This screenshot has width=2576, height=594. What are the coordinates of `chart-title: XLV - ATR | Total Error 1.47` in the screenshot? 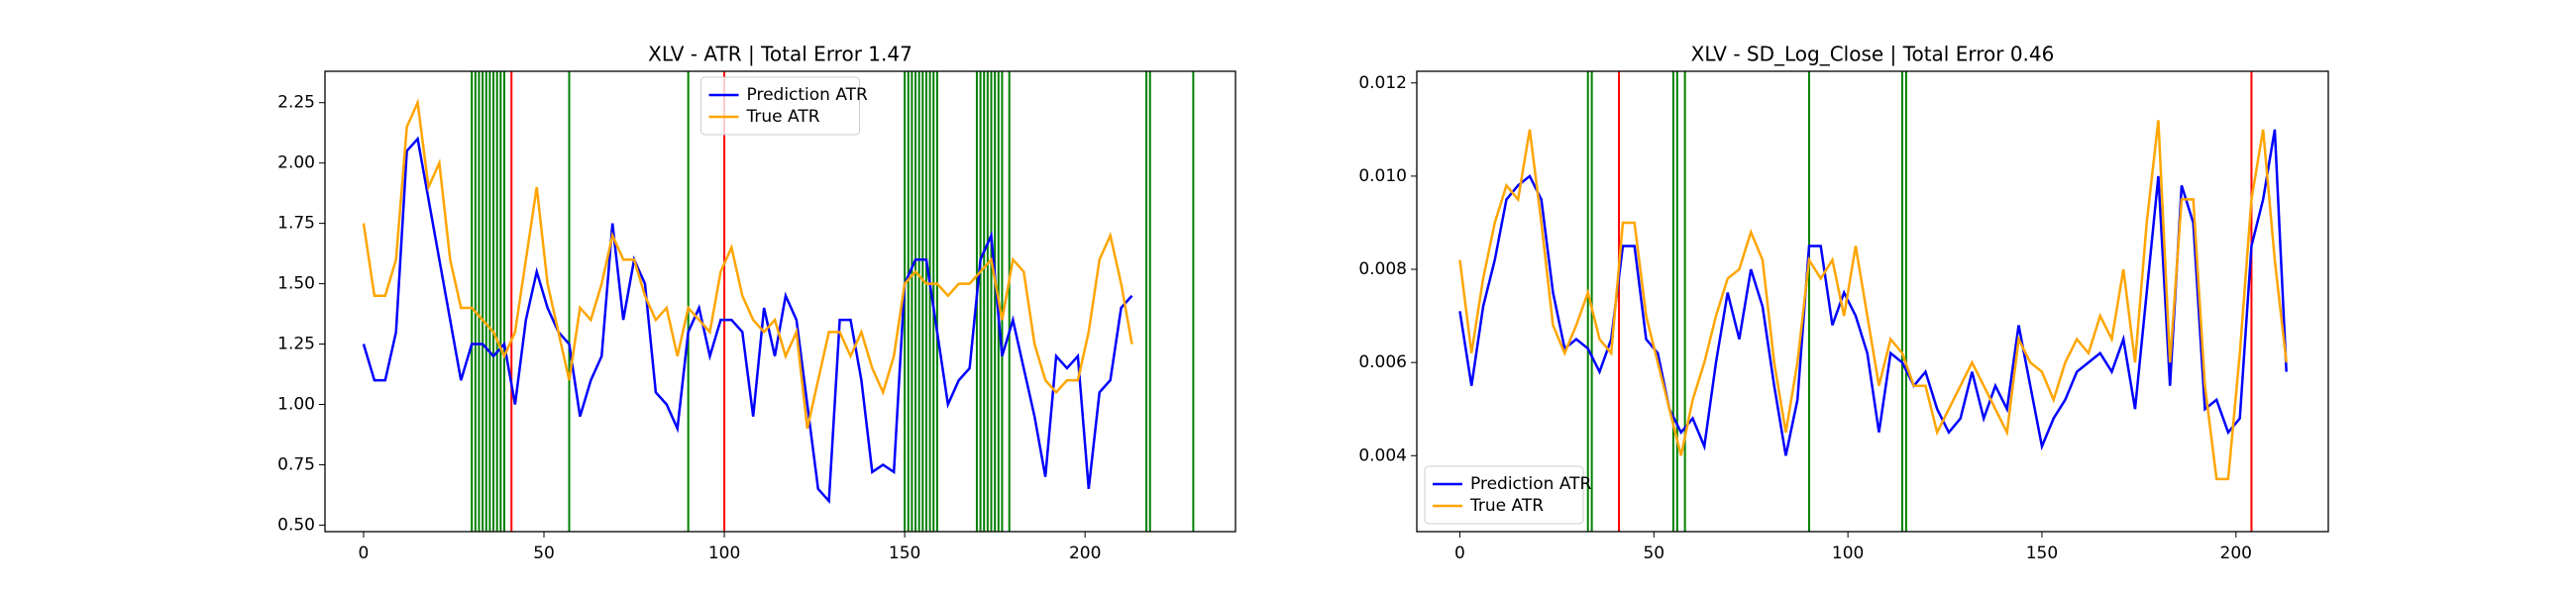 It's located at (780, 54).